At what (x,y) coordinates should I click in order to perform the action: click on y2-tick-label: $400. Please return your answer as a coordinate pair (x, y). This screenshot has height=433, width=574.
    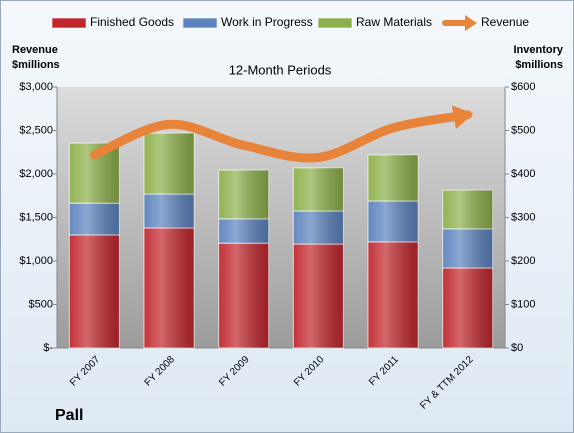
    Looking at the image, I should click on (523, 174).